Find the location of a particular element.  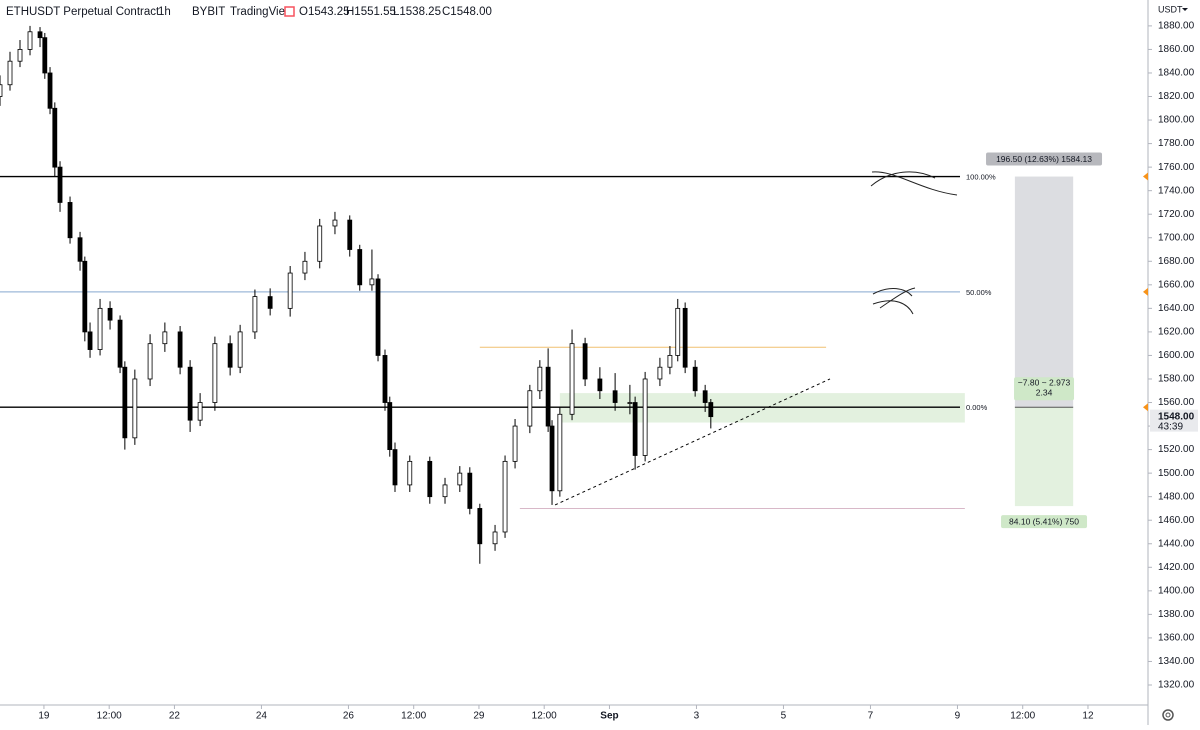

x-tick-label: 19 is located at coordinates (44, 716).